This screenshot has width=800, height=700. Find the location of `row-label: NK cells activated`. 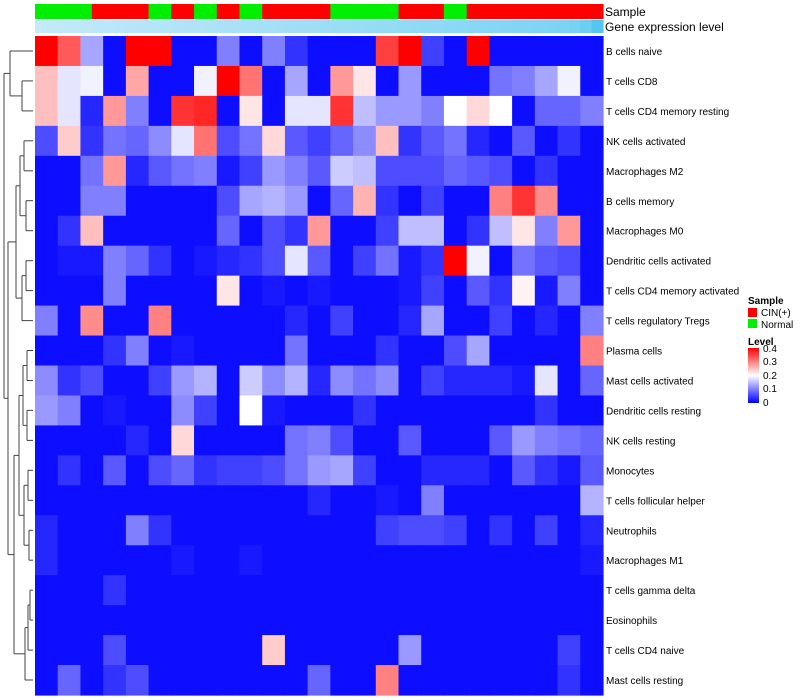

row-label: NK cells activated is located at coordinates (645, 142).